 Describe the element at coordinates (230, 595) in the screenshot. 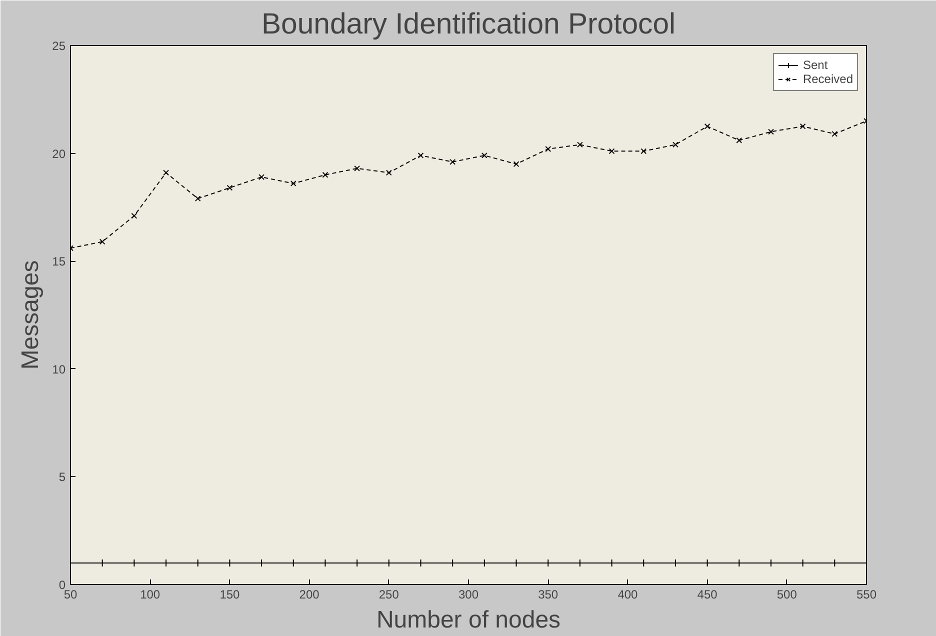

I see `x-tick-label: 150` at that location.